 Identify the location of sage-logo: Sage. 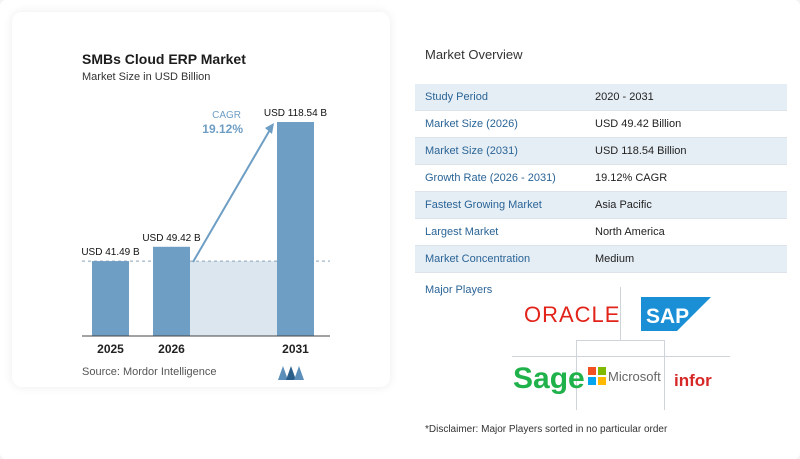
(549, 378).